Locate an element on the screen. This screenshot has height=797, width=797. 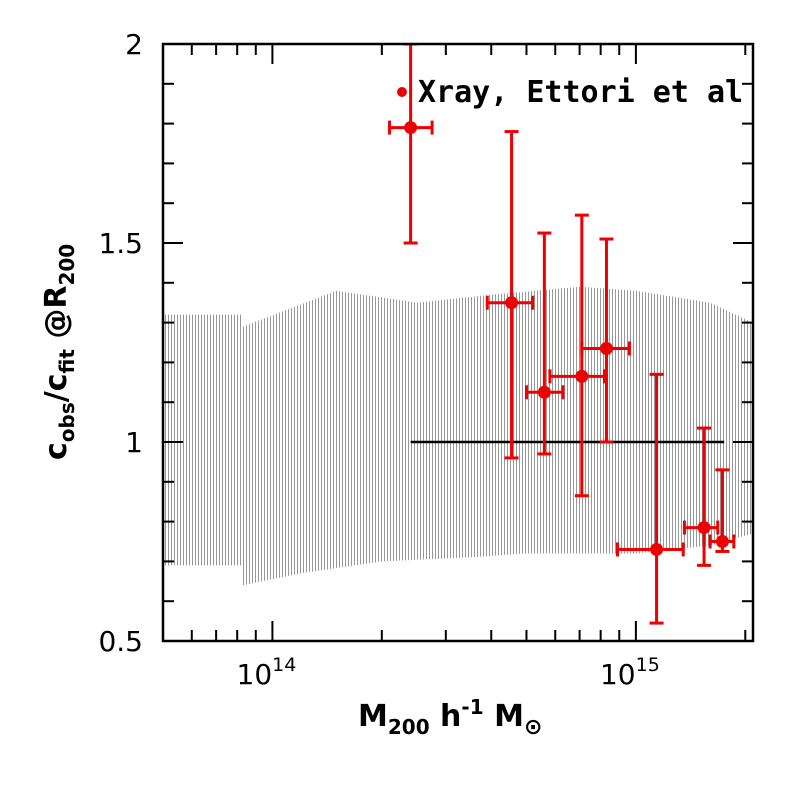
x-tick-label: 1014 is located at coordinates (267, 672).